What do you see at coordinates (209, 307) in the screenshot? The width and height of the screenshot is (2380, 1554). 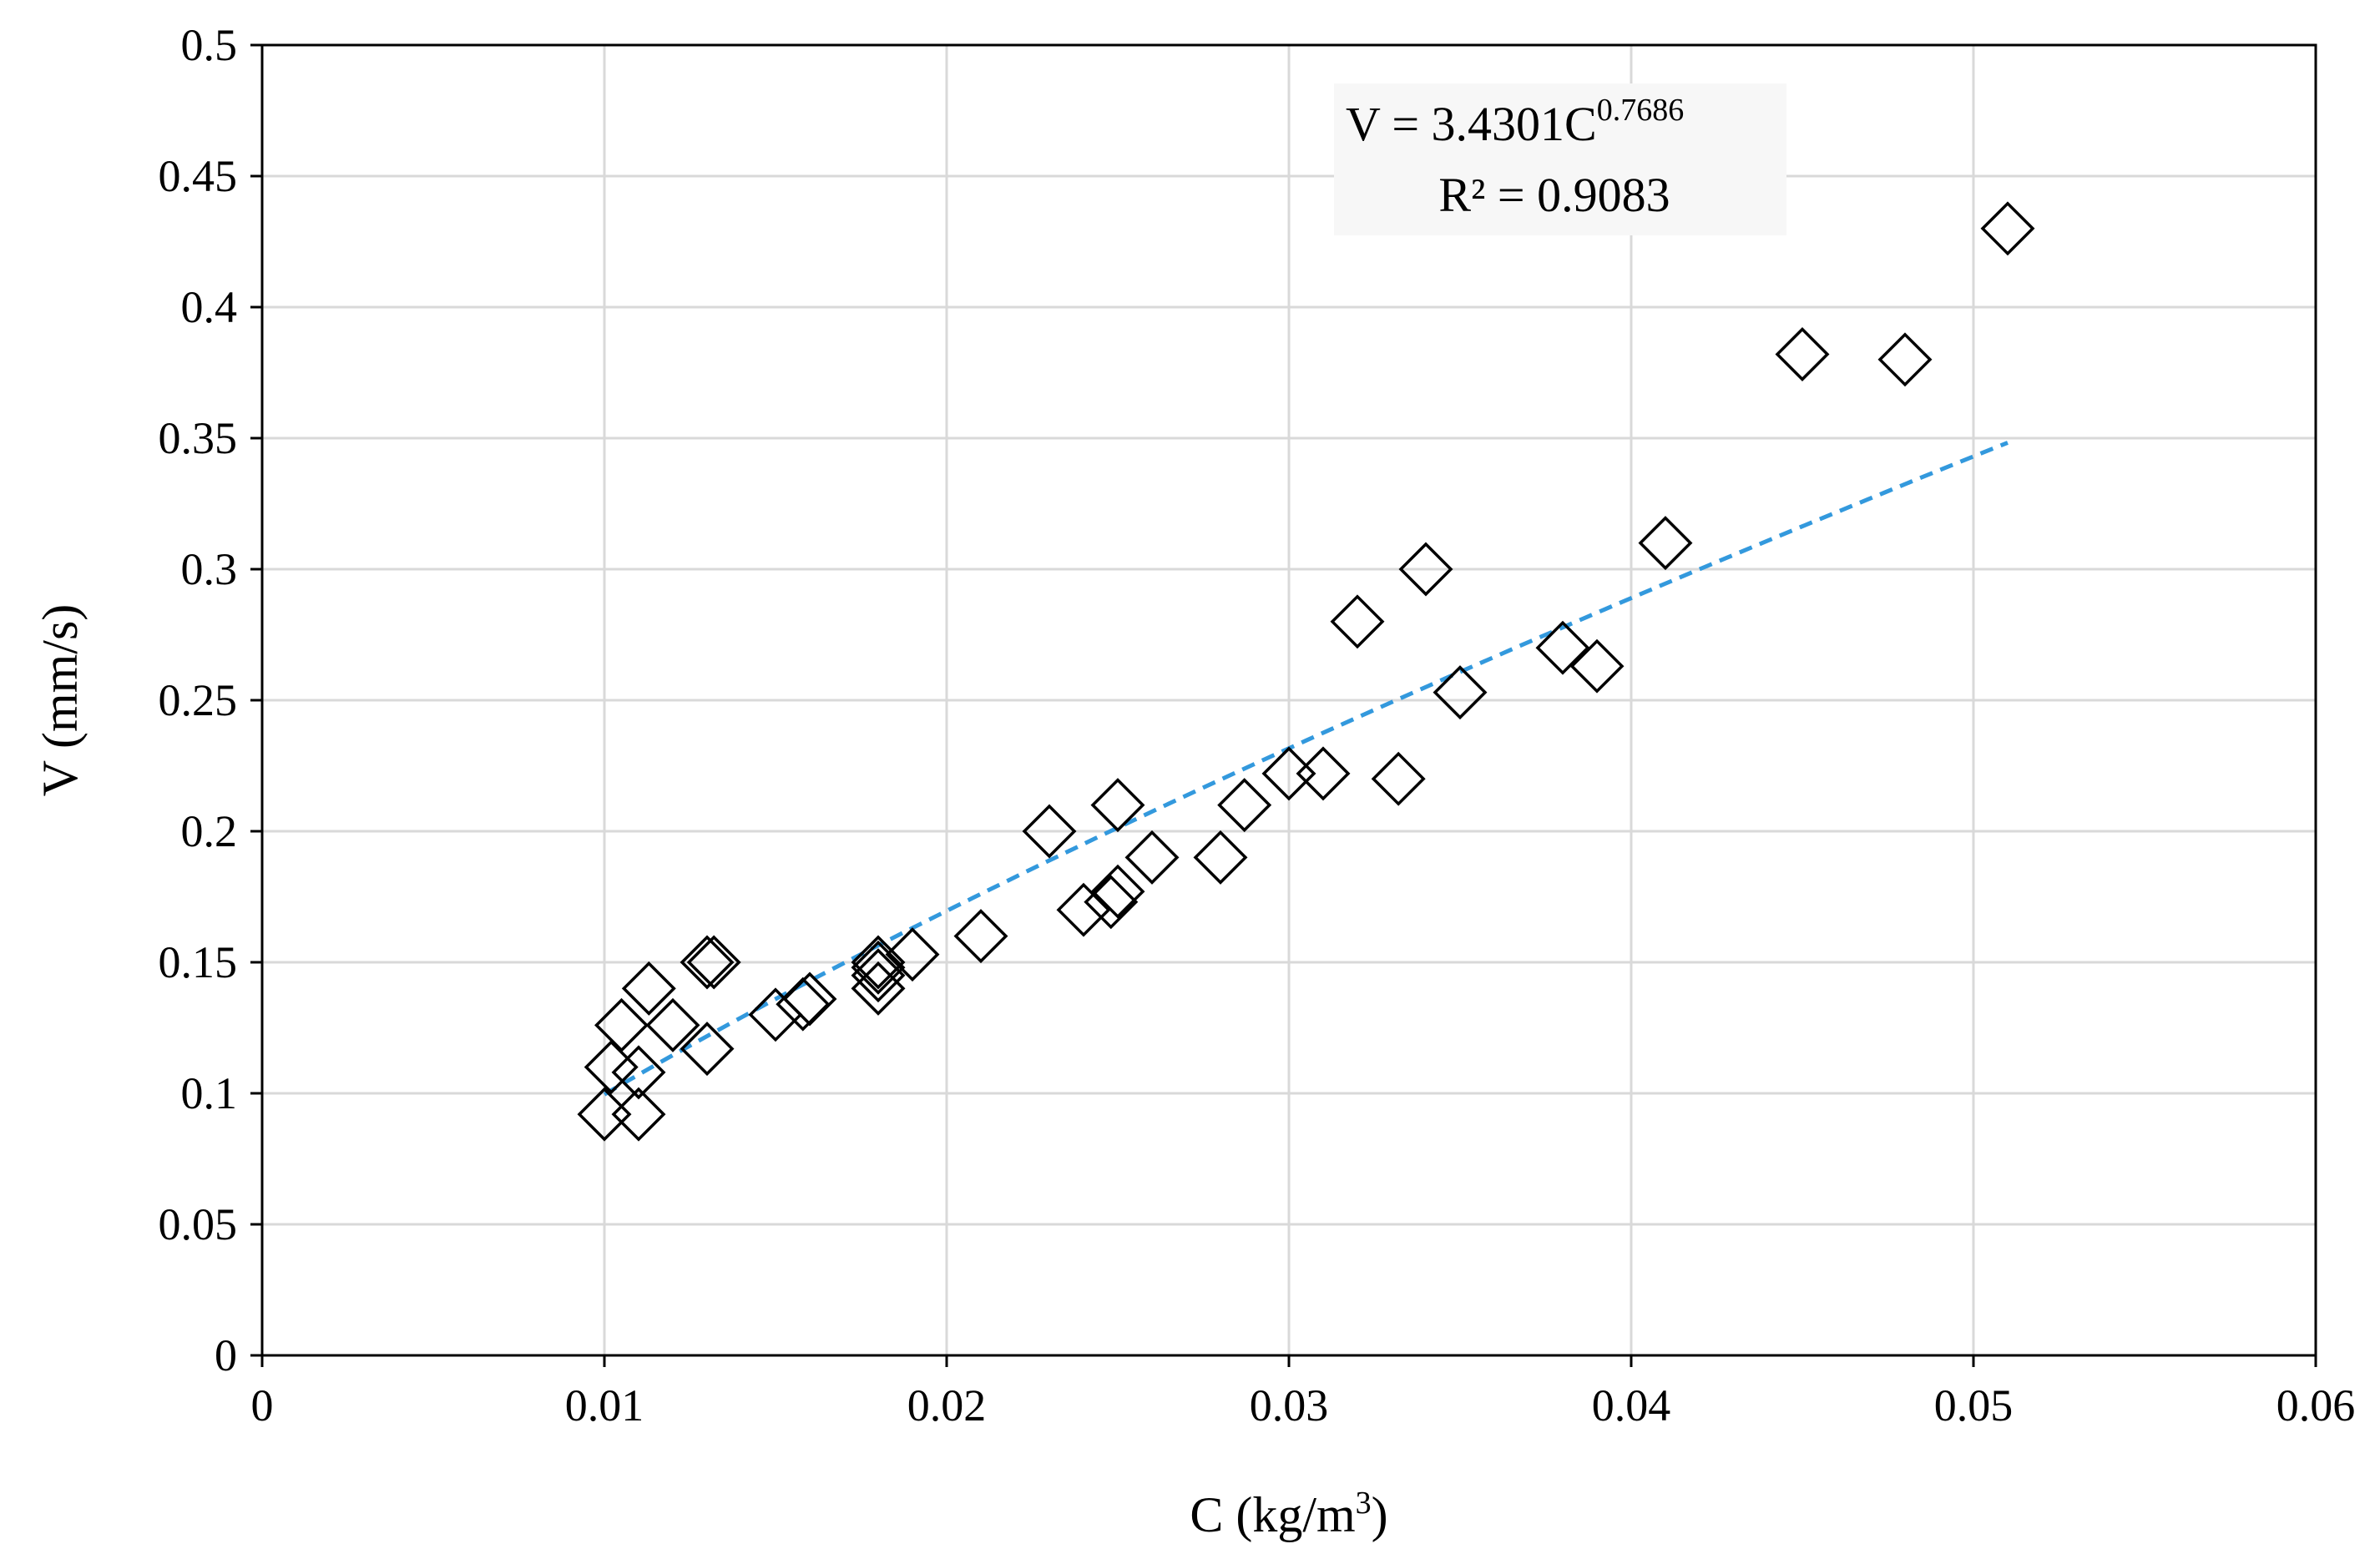 I see `y-tick-label: 0.4` at bounding box center [209, 307].